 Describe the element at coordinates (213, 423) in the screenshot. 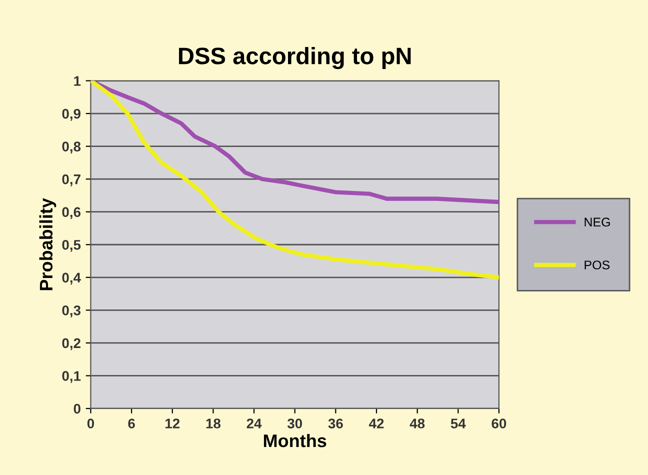

I see `x-tick-label: 18` at that location.